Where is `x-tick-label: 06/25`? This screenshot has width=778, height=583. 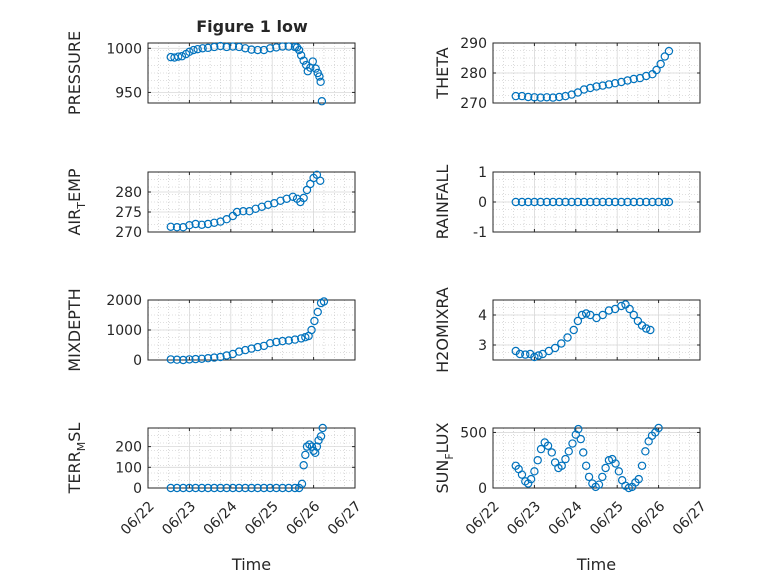 x-tick-label: 06/25 is located at coordinates (262, 518).